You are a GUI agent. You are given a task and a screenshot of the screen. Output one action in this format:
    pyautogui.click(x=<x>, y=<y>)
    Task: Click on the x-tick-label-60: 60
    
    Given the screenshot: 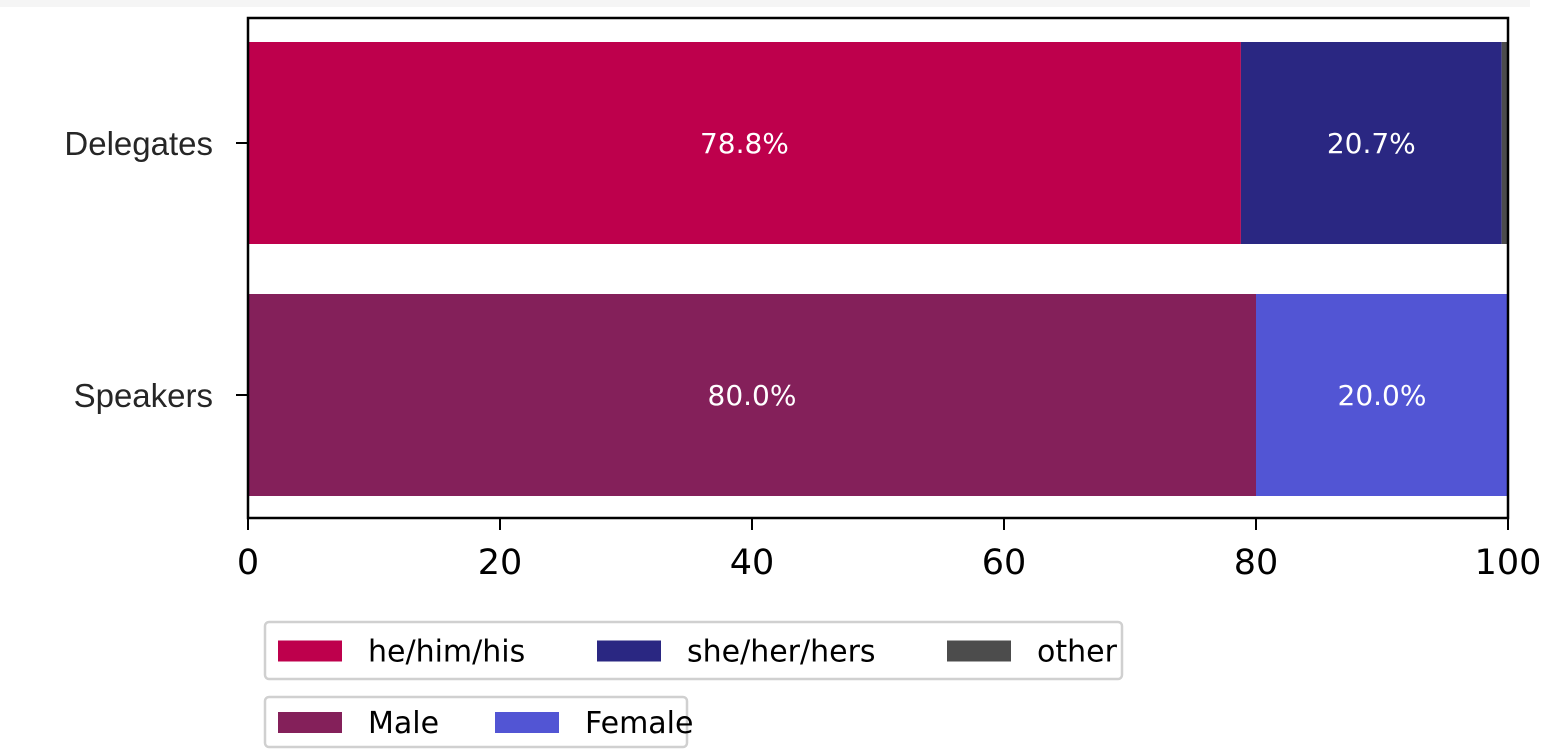 What is the action you would take?
    pyautogui.click(x=1004, y=563)
    